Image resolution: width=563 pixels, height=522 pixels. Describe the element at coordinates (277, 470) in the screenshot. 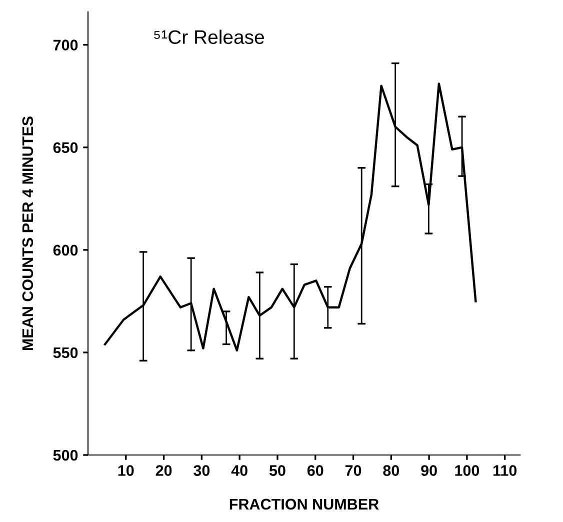

I see `x-tick-label: 50` at that location.